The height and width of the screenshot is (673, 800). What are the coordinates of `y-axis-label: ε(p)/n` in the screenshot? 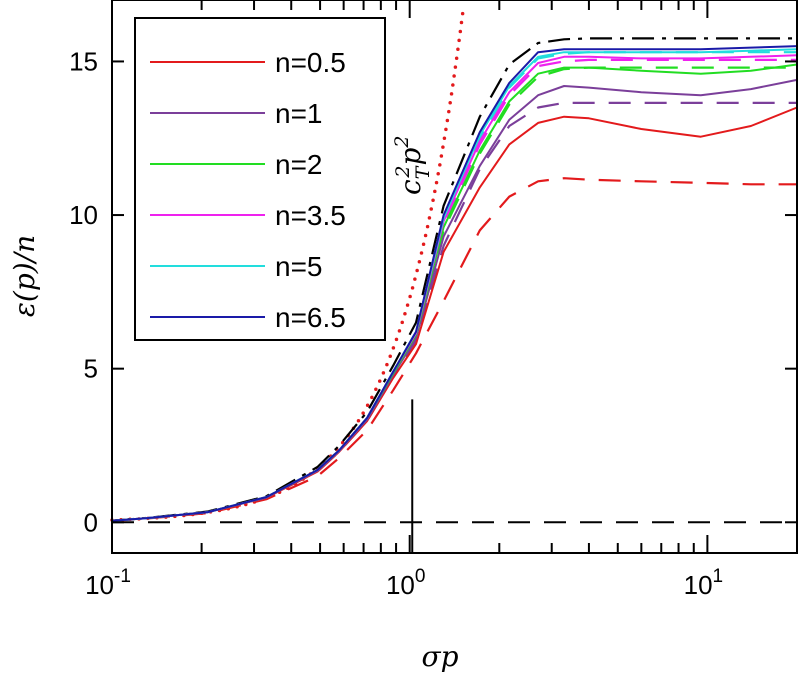 It's located at (24, 276).